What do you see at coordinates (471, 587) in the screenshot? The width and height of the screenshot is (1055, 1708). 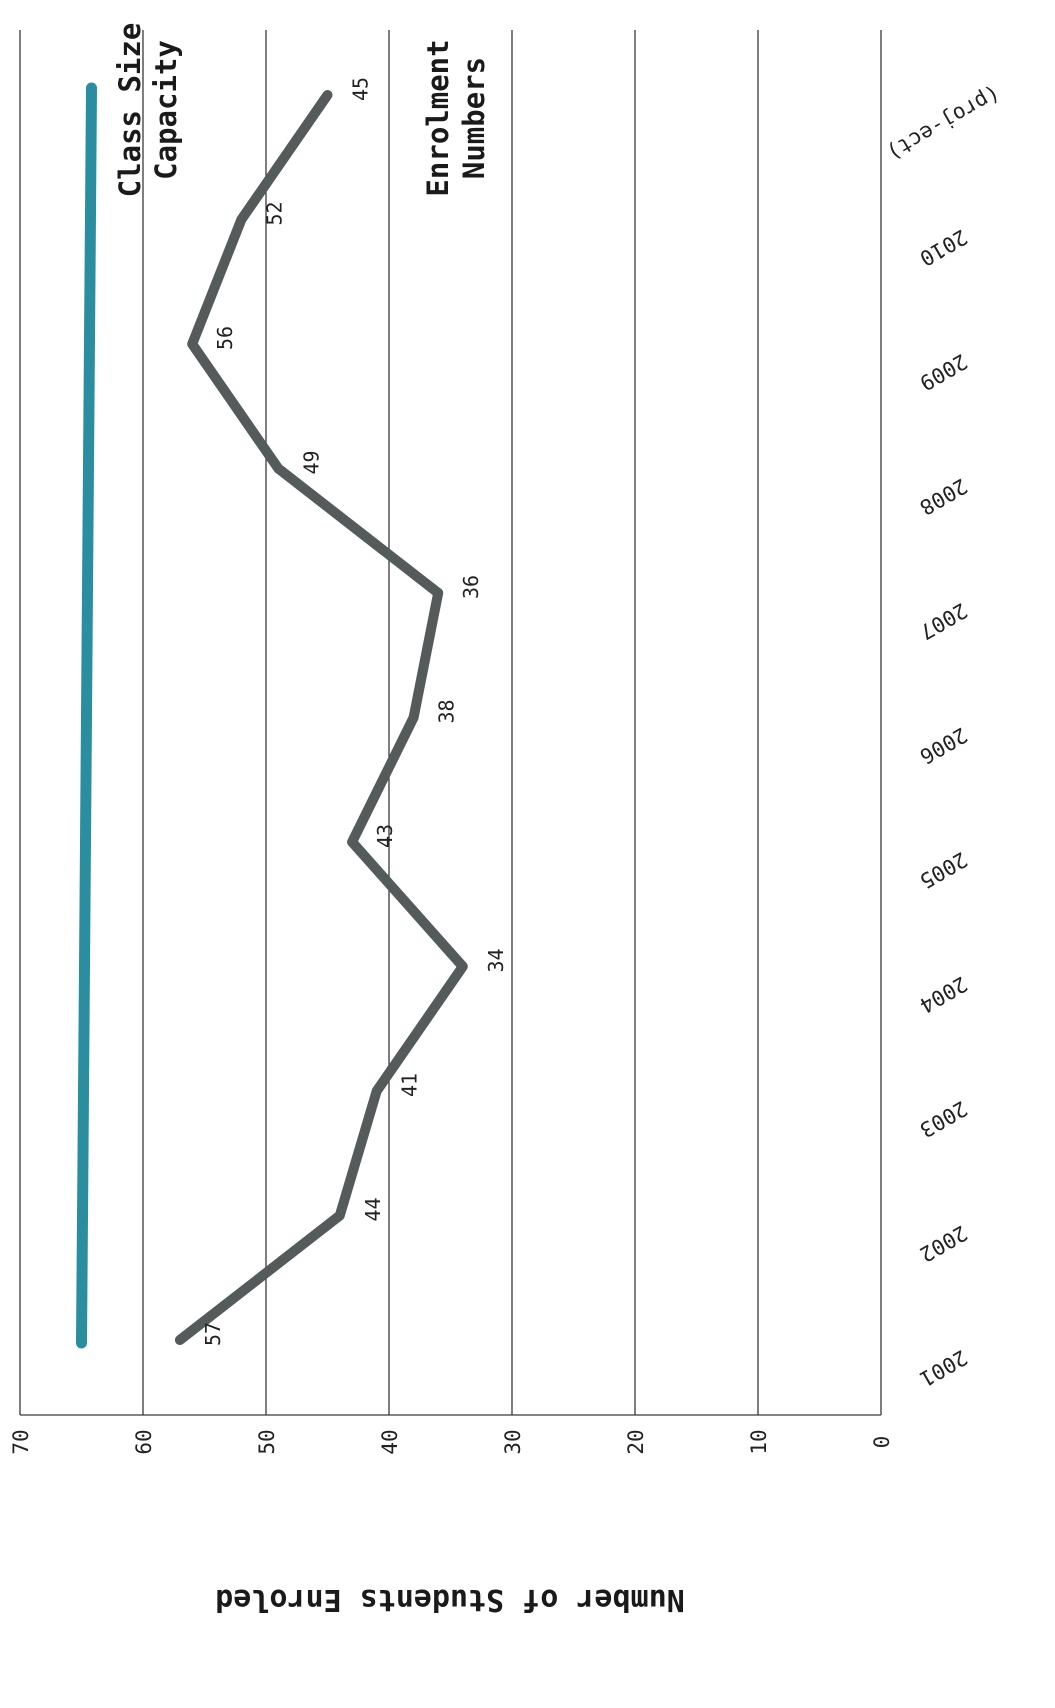 I see `data-label: 36` at bounding box center [471, 587].